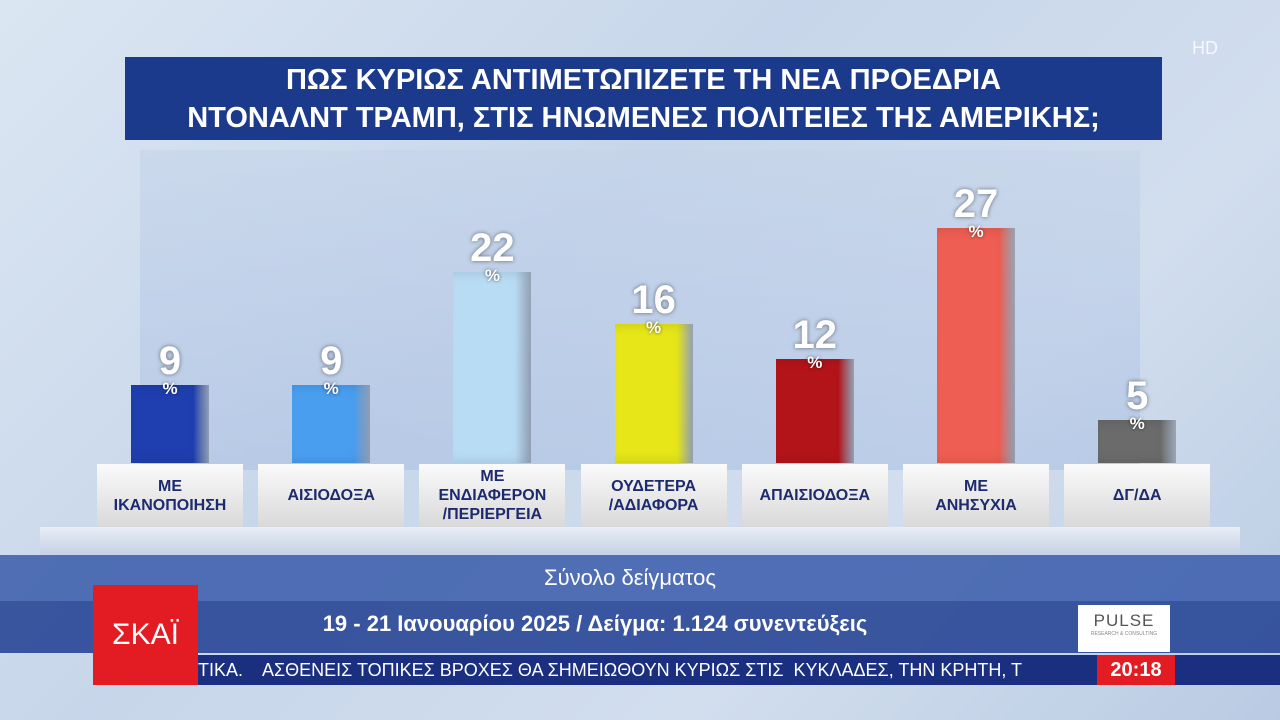  Describe the element at coordinates (640, 541) in the screenshot. I see `floor` at that location.